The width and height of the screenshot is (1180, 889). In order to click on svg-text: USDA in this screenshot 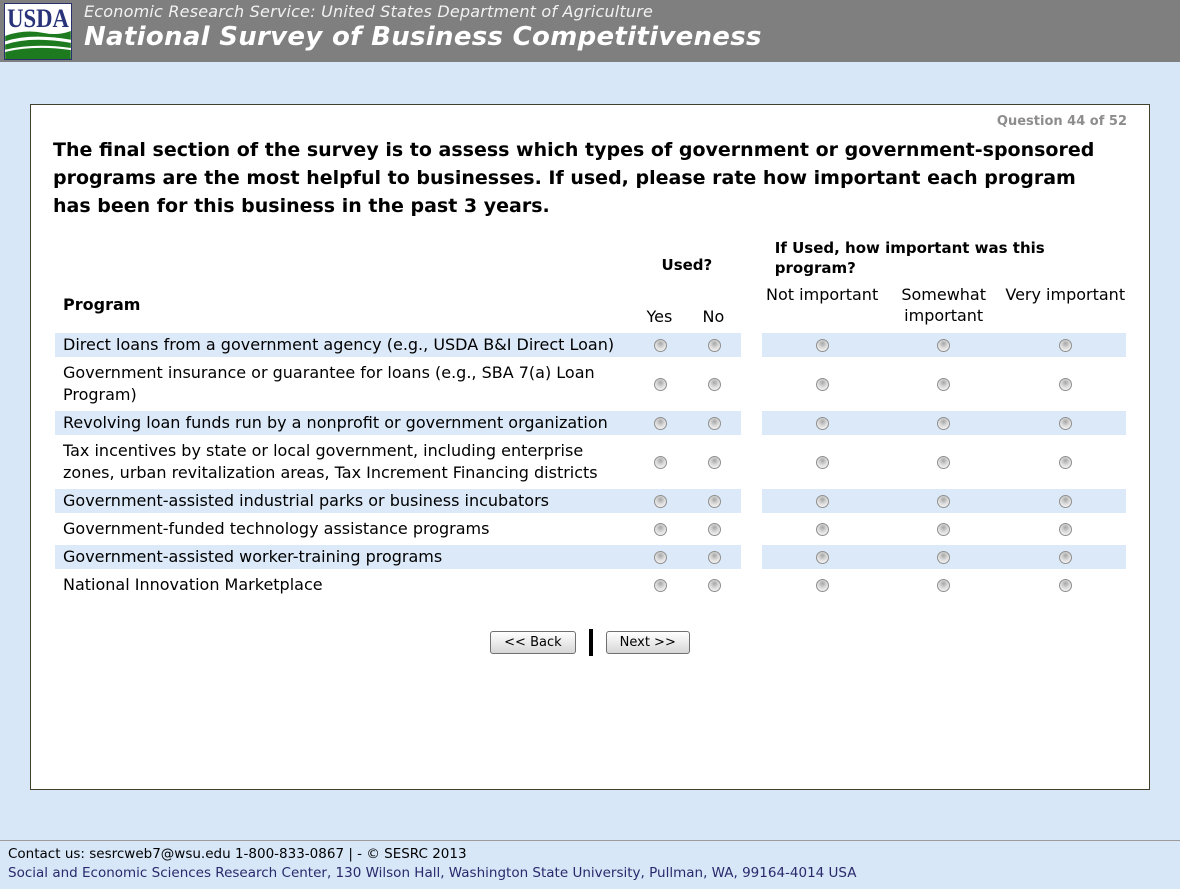, I will do `click(38, 18)`.